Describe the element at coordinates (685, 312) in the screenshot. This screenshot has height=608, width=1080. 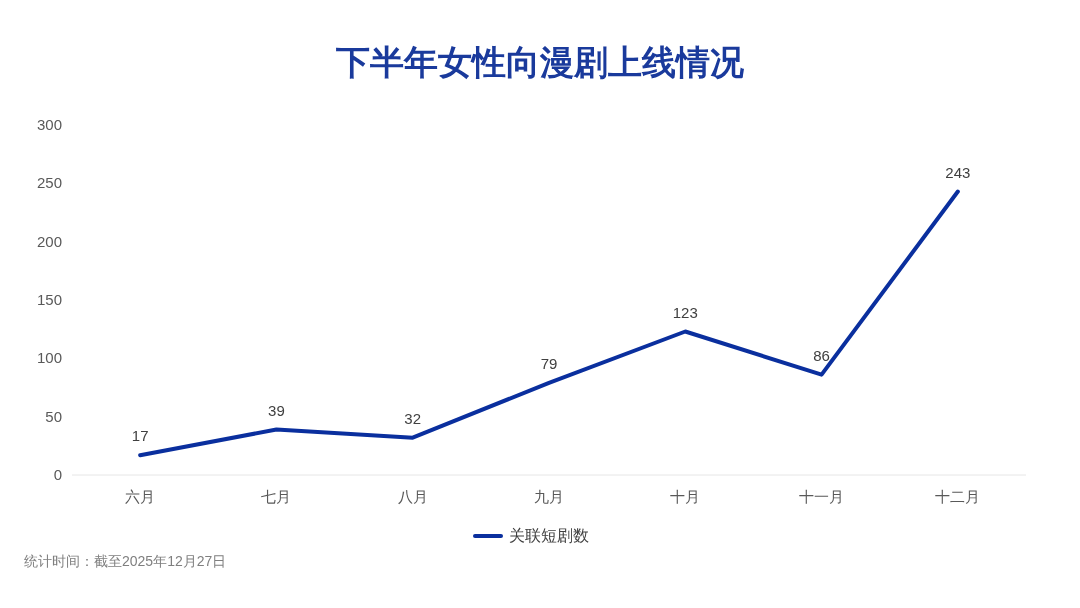
I see `data-label: 123` at that location.